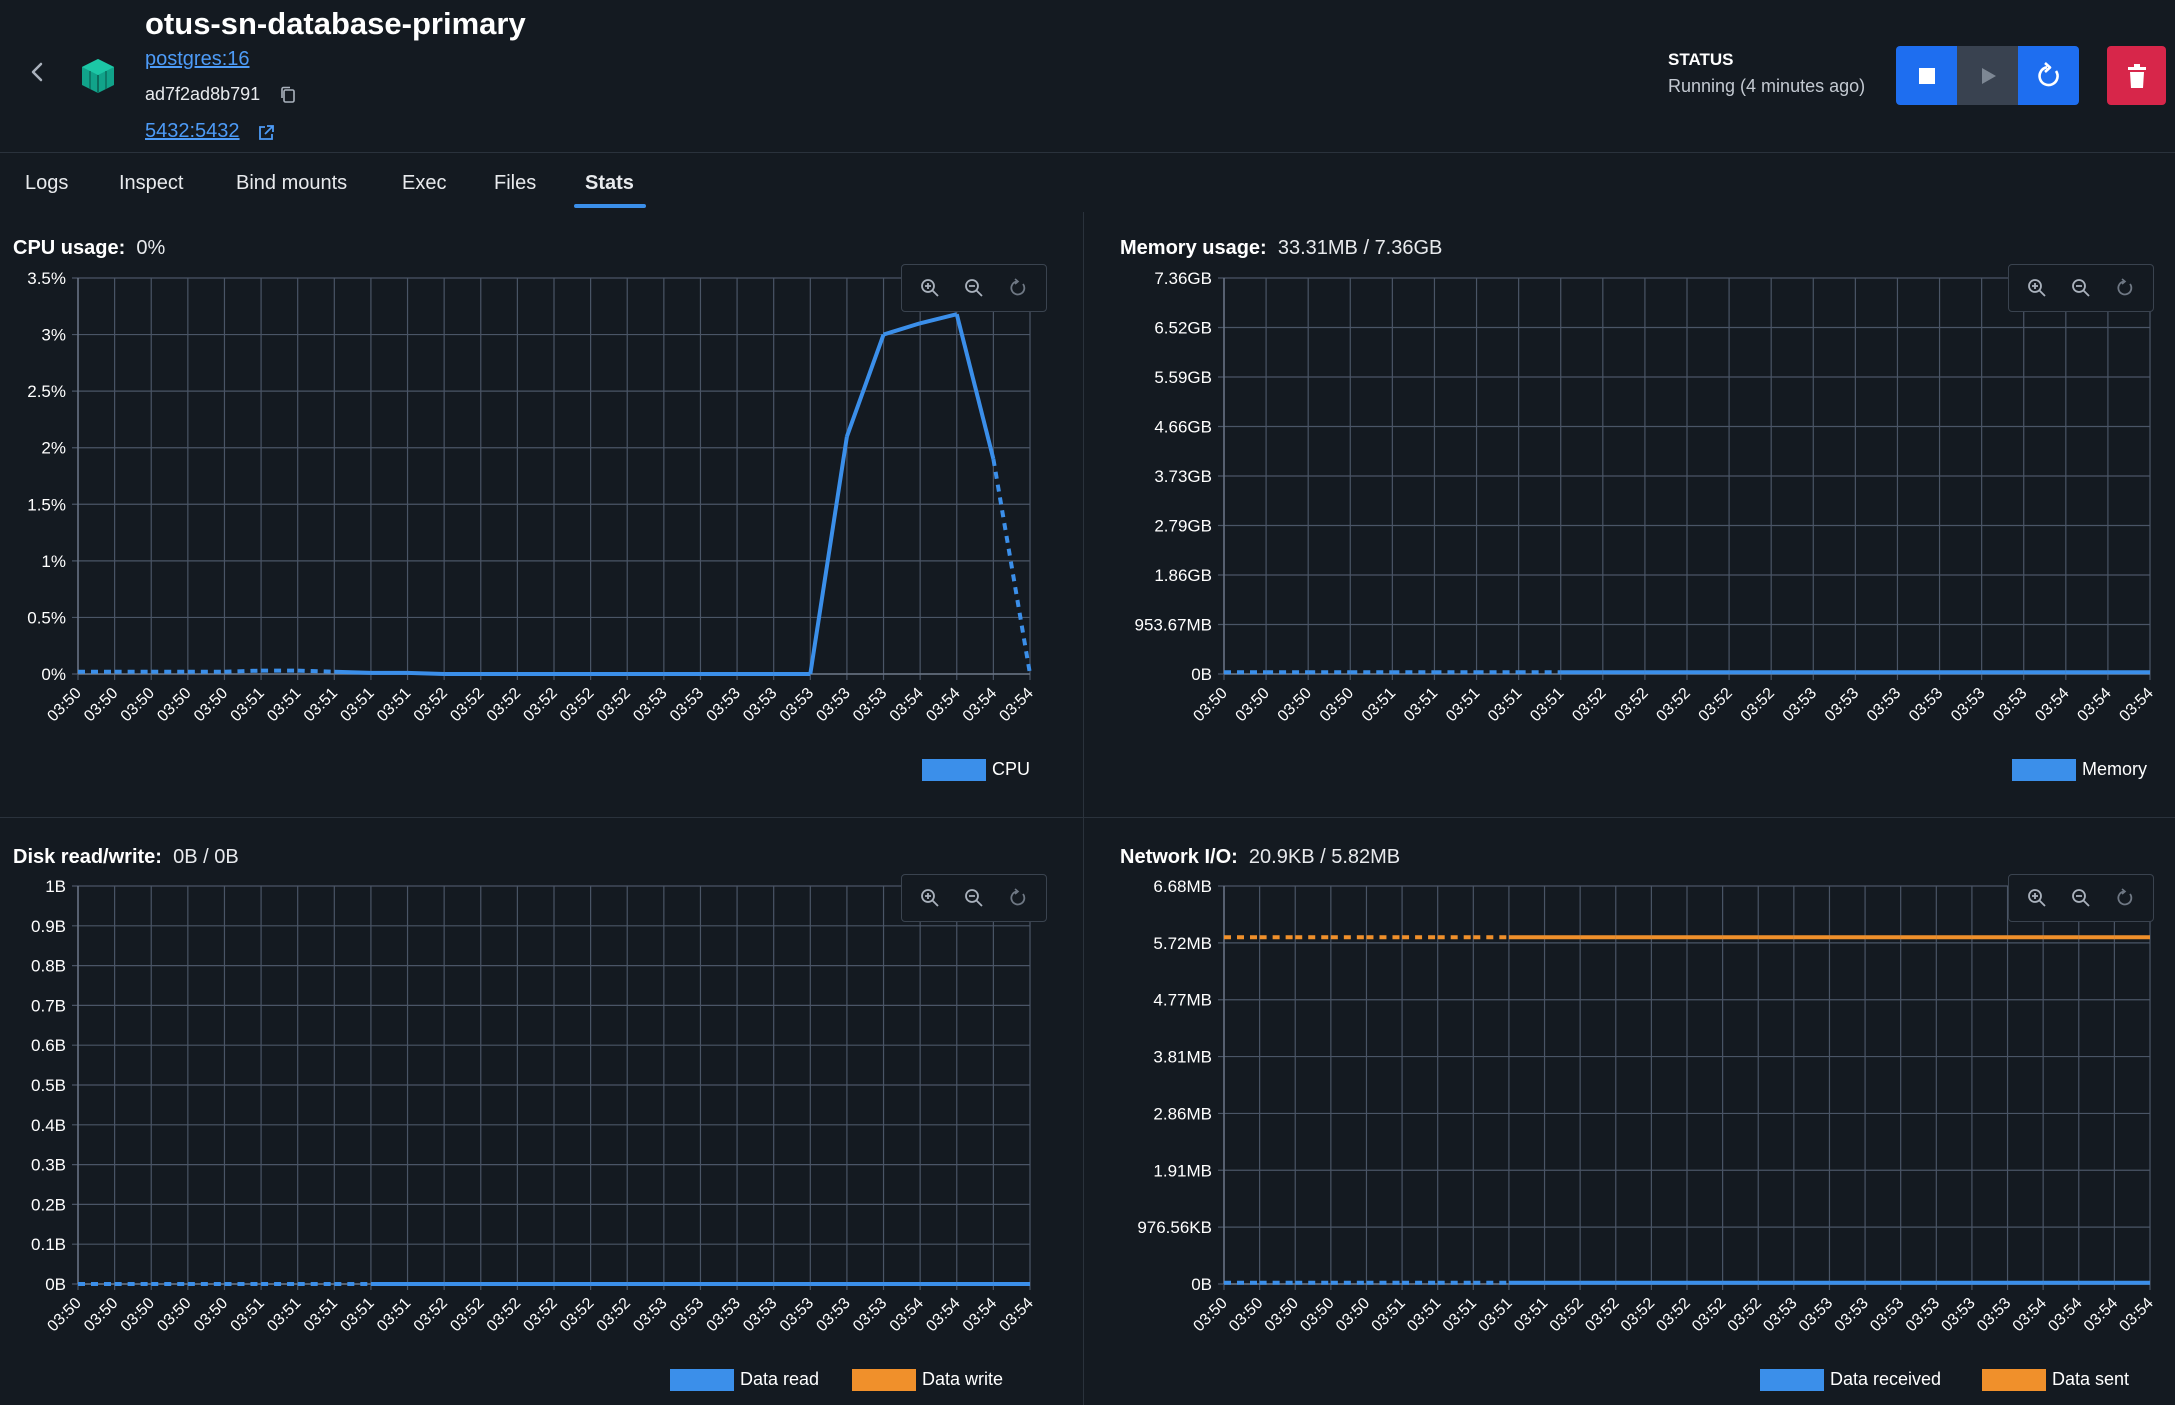 Image resolution: width=2175 pixels, height=1405 pixels. What do you see at coordinates (1183, 476) in the screenshot?
I see `y-tick-label: 3.73GB` at bounding box center [1183, 476].